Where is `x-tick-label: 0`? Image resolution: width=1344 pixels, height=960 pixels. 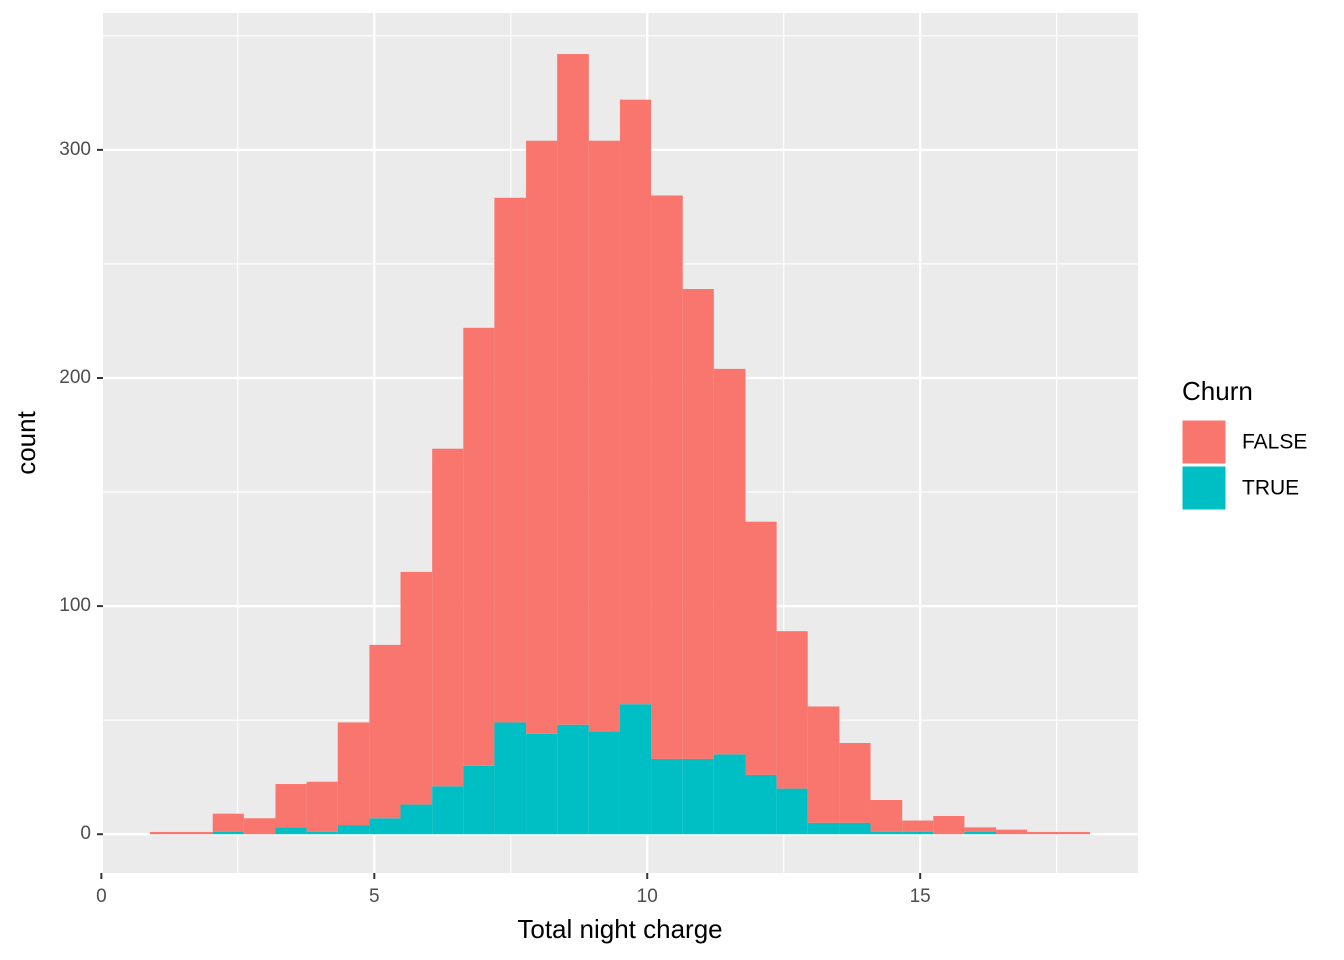 x-tick-label: 0 is located at coordinates (101, 896).